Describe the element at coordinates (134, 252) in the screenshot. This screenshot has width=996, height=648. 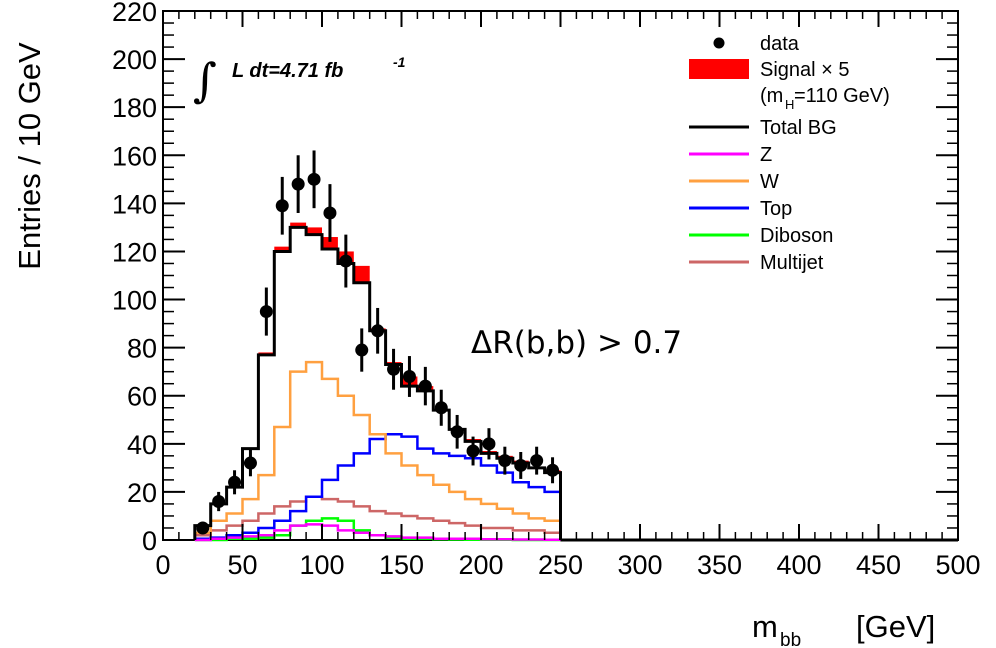
I see `y-tick-label: 120` at that location.